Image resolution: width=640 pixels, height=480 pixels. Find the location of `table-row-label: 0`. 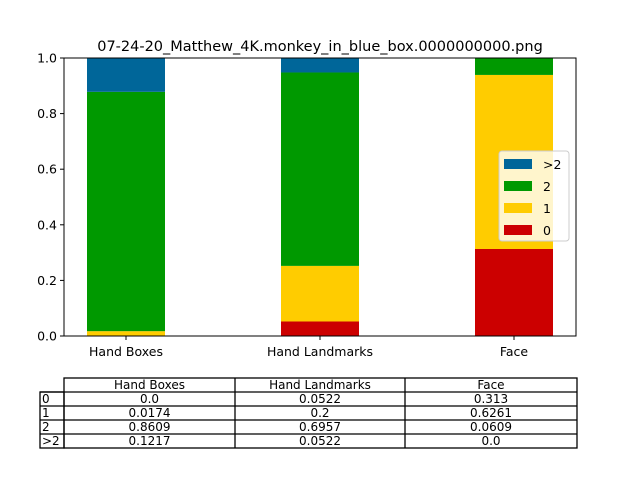

table-row-label: 0 is located at coordinates (46, 399).